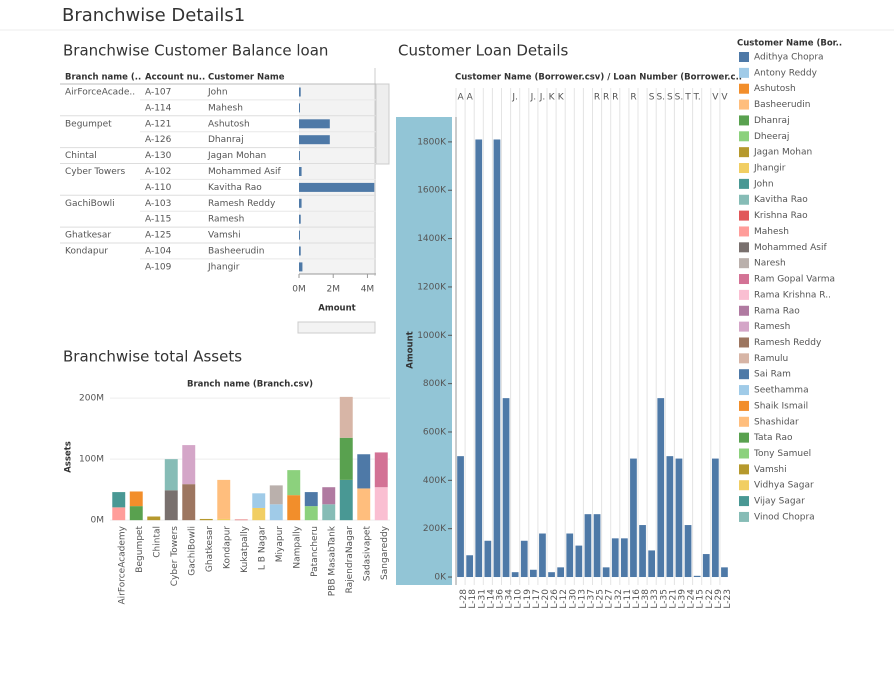 The height and width of the screenshot is (673, 894). I want to click on x-tick-label: Cyber Towers, so click(175, 556).